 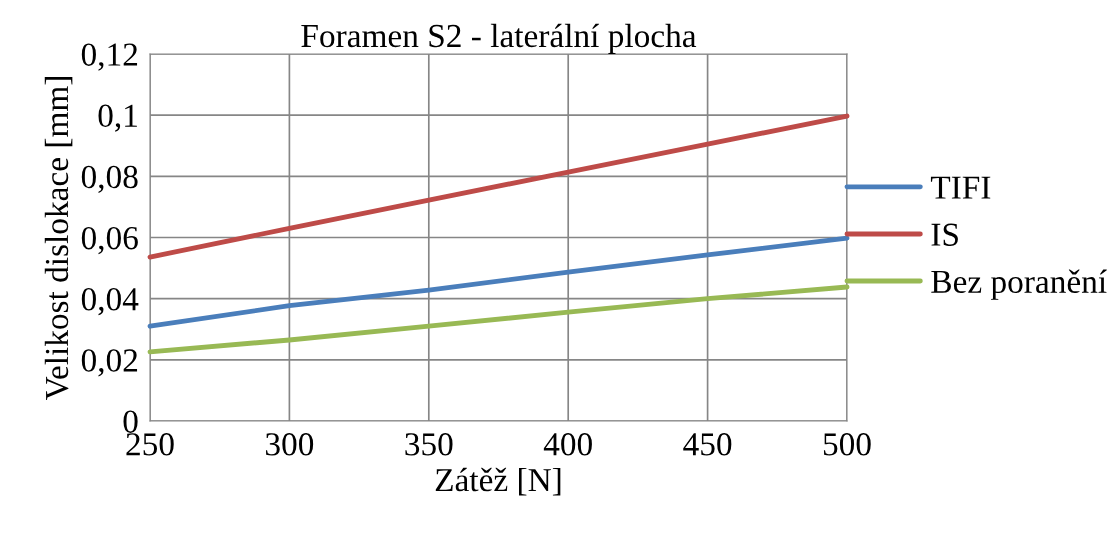 I want to click on x-tick-label: 500, so click(x=847, y=444).